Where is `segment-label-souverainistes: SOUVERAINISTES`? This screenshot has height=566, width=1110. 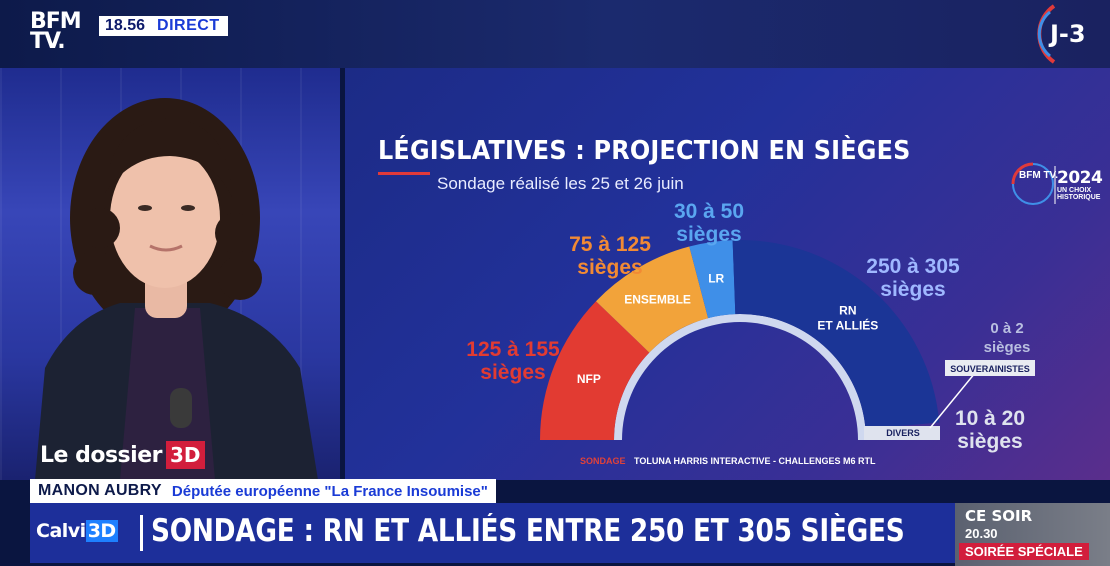
segment-label-souverainistes: SOUVERAINISTES is located at coordinates (990, 369).